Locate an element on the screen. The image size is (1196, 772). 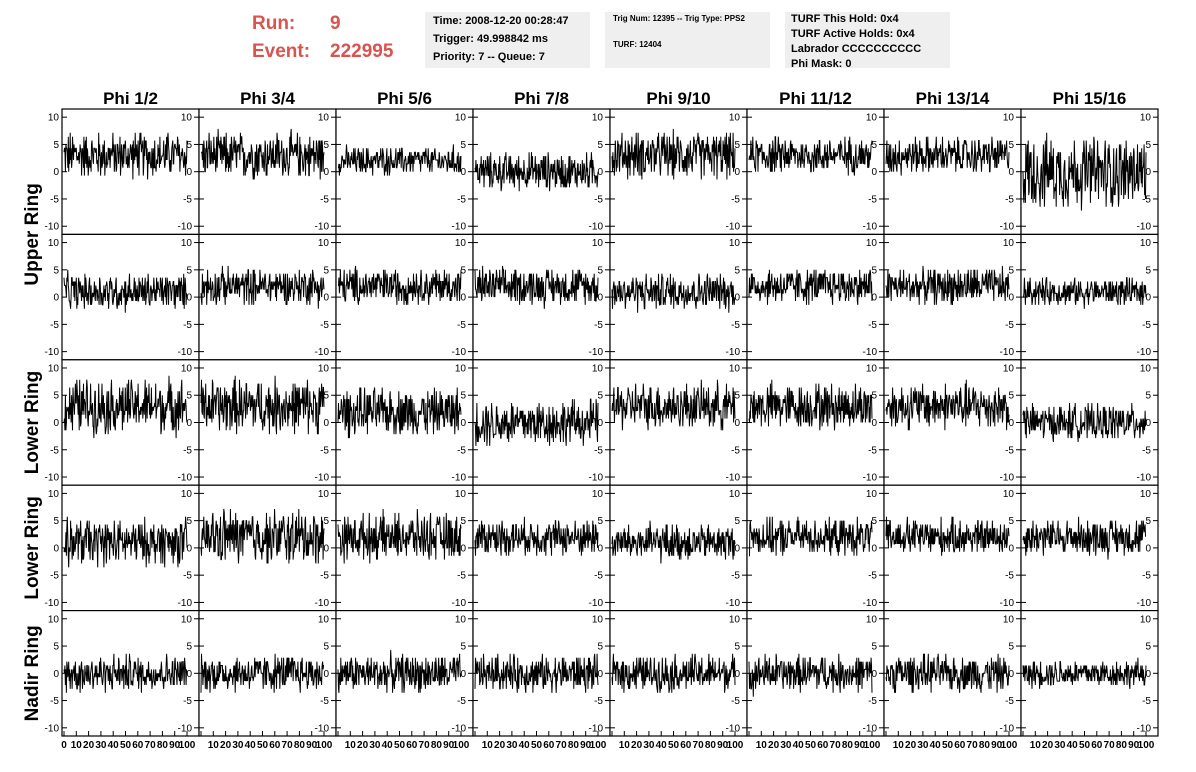
trace-r3-c1 is located at coordinates (125, 407).